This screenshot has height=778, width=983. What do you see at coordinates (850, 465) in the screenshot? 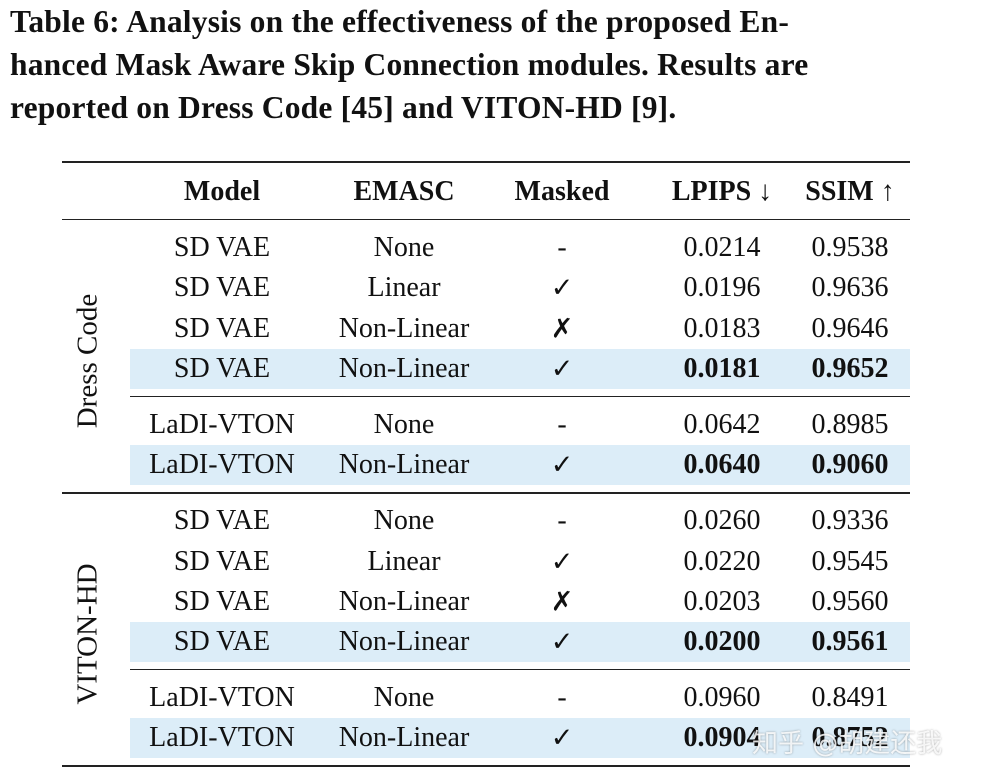
I see `table-cell: 0.9060` at bounding box center [850, 465].